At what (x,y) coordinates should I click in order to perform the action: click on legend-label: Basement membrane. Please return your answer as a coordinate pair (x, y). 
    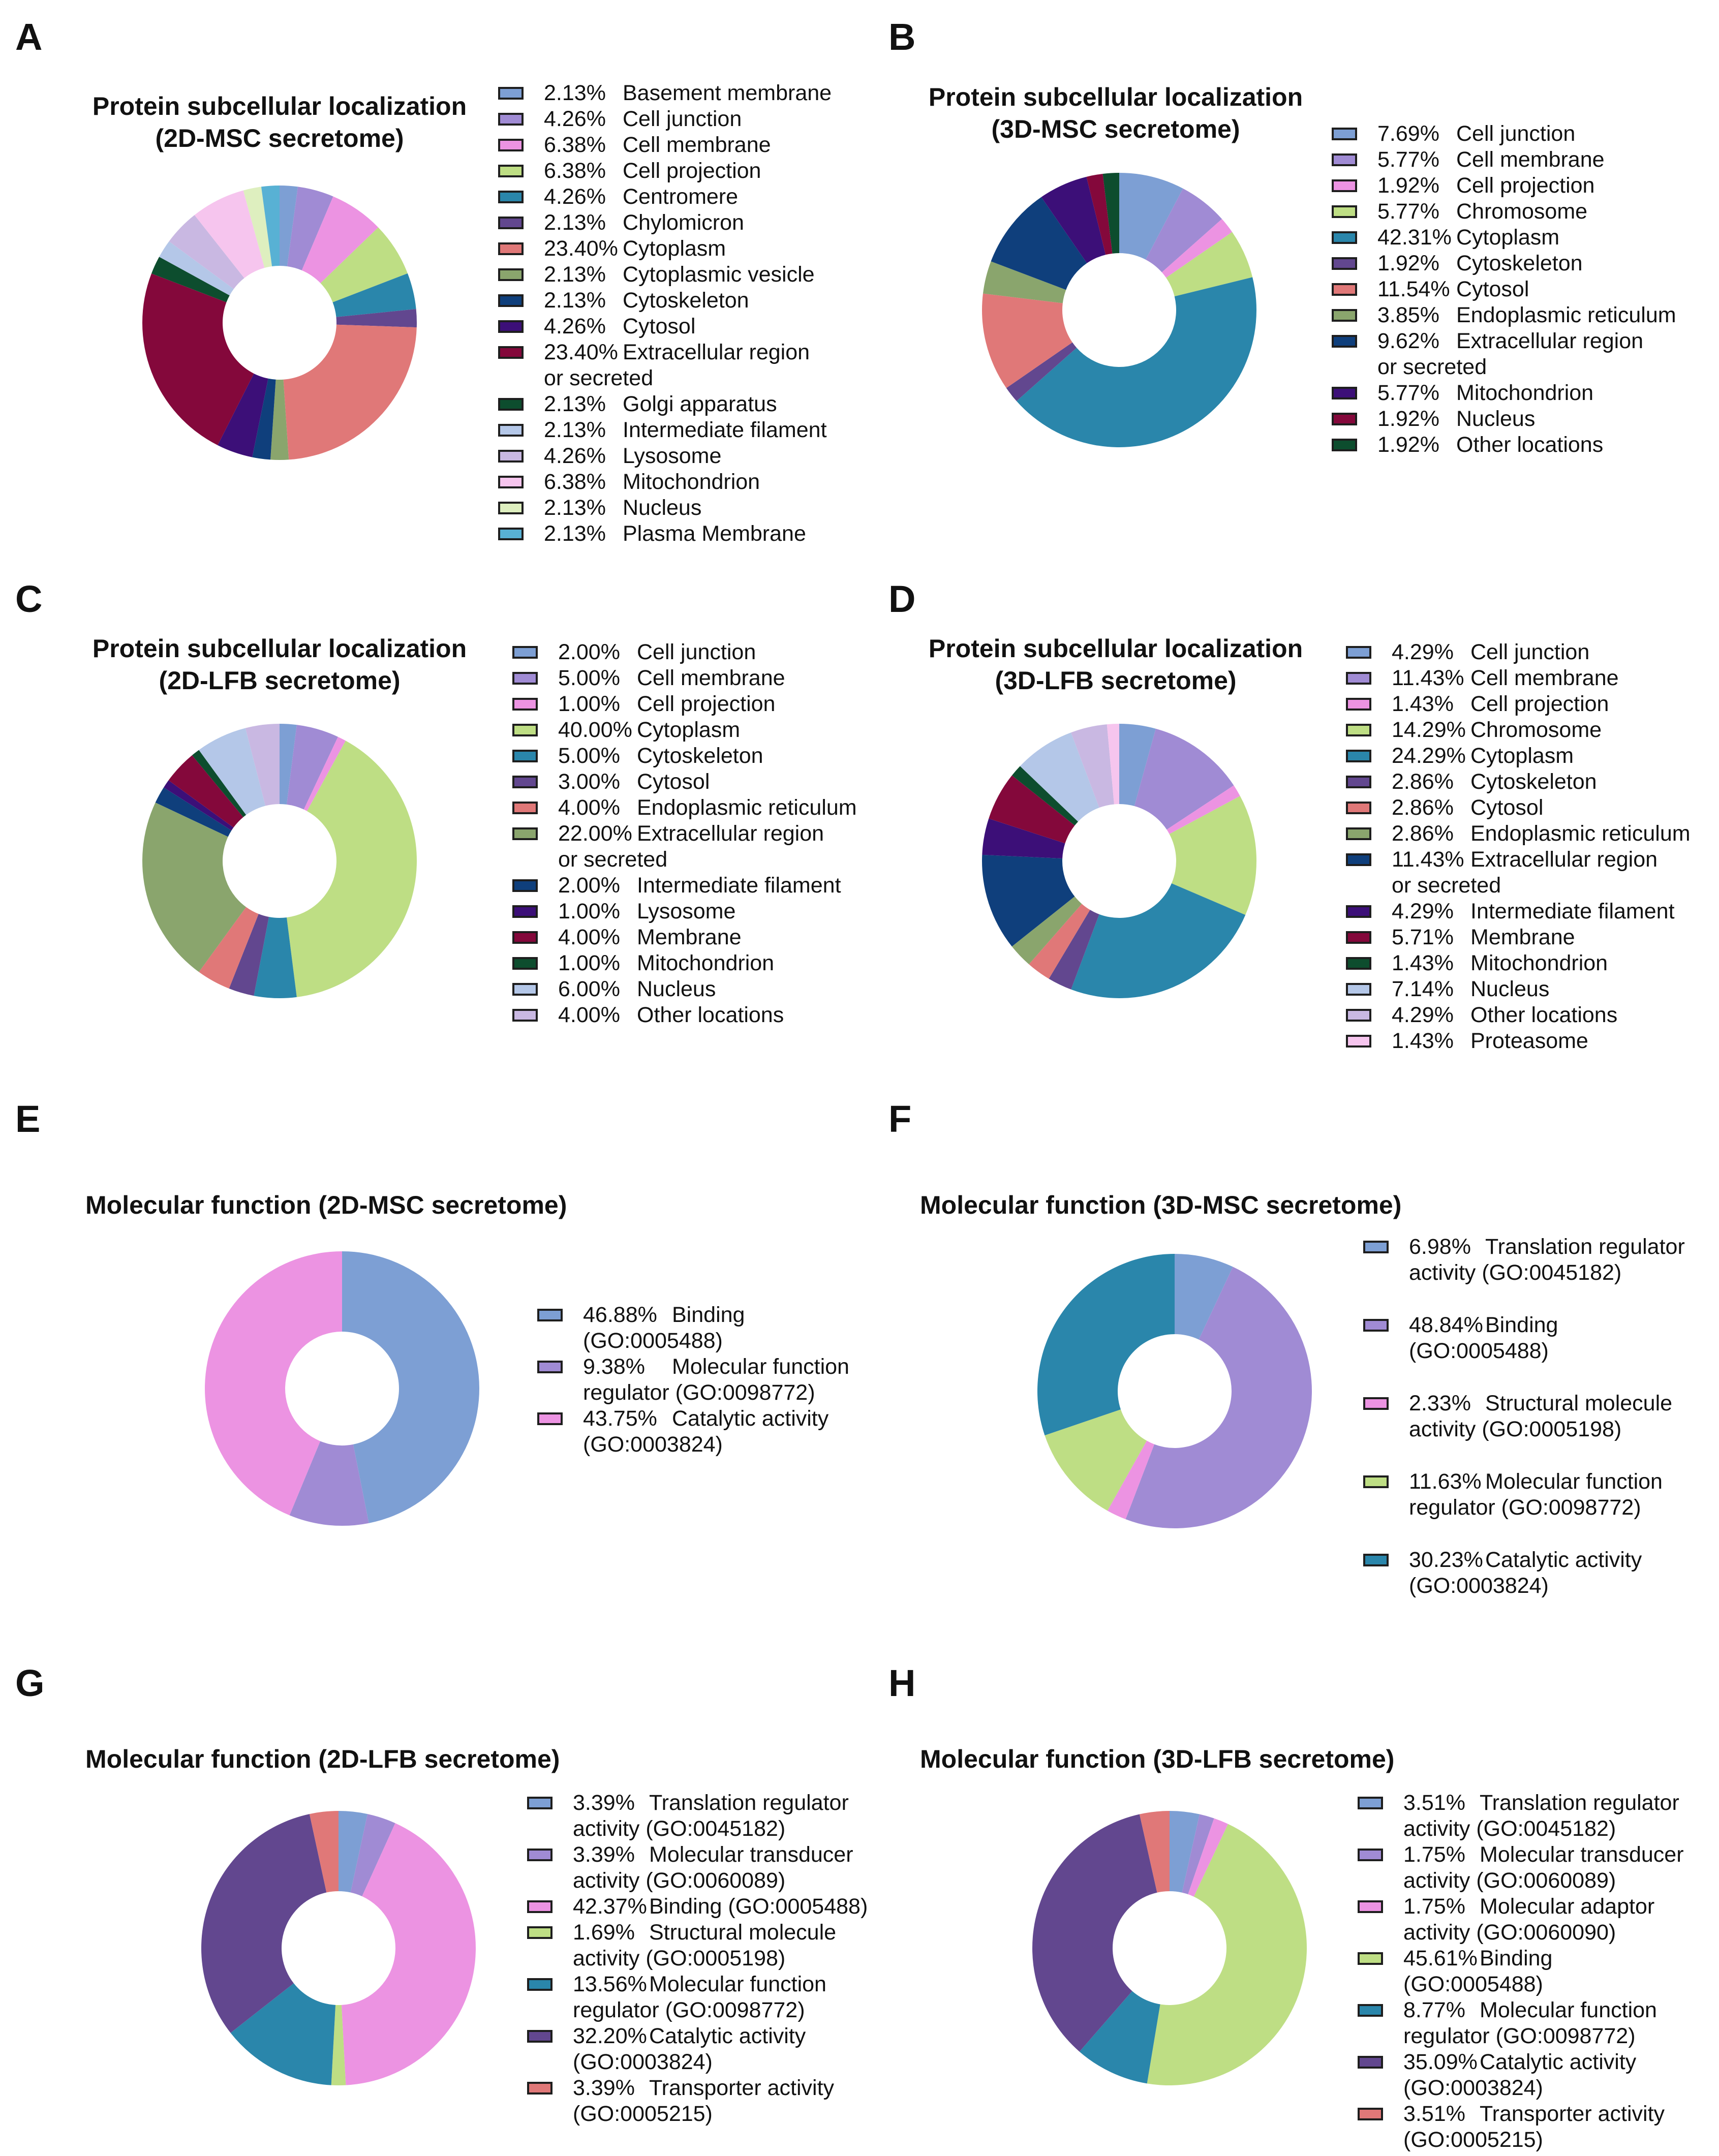
    Looking at the image, I should click on (728, 93).